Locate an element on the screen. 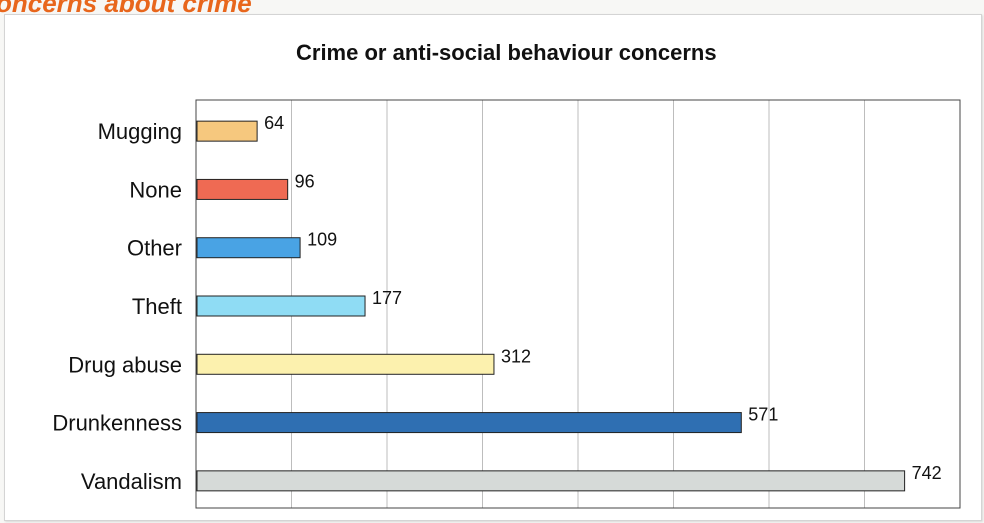 This screenshot has width=984, height=523. category-label: Drug abuse is located at coordinates (125, 364).